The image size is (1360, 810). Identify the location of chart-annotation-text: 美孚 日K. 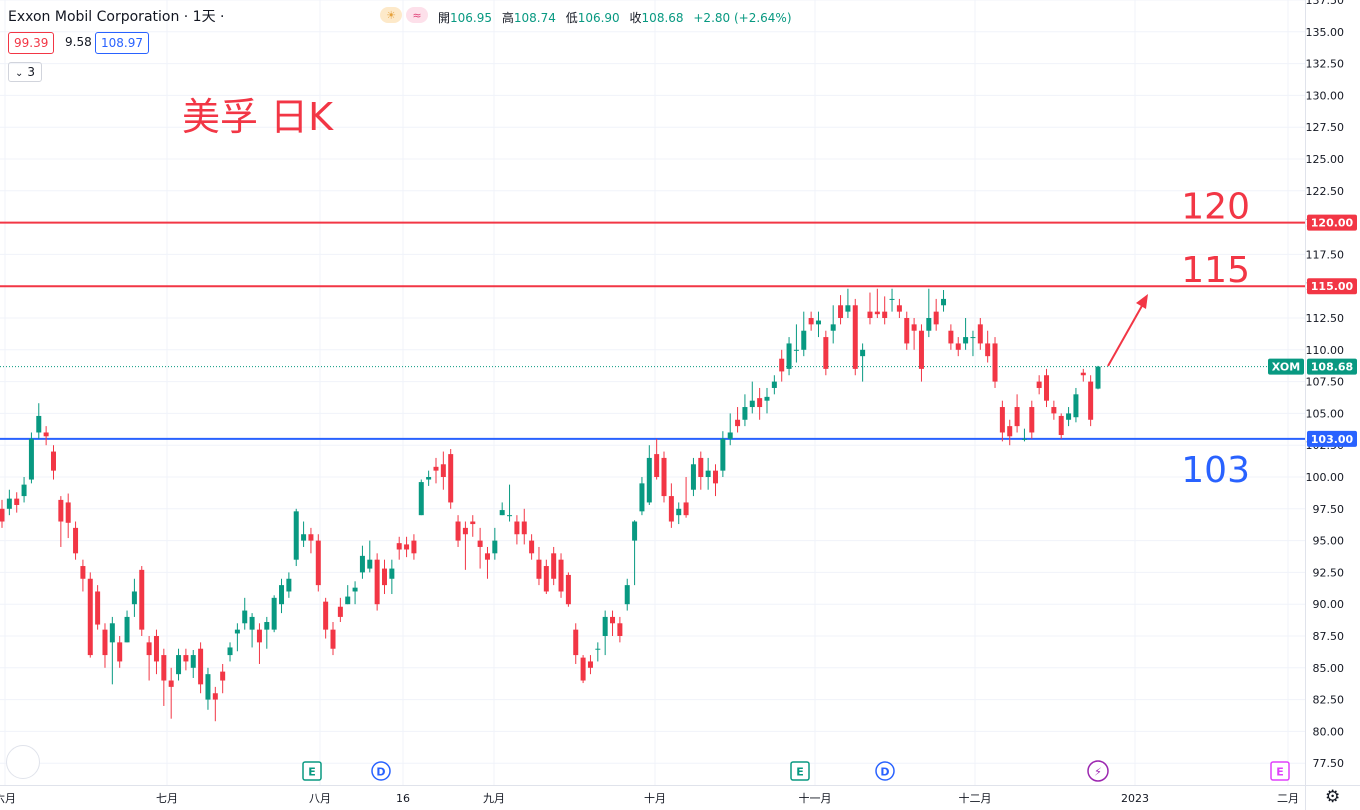
(257, 117).